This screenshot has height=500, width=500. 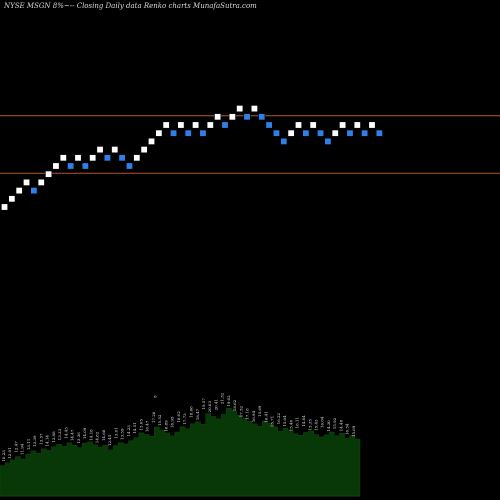 What do you see at coordinates (116, 432) in the screenshot?
I see `volume-label-19: 13.01` at bounding box center [116, 432].